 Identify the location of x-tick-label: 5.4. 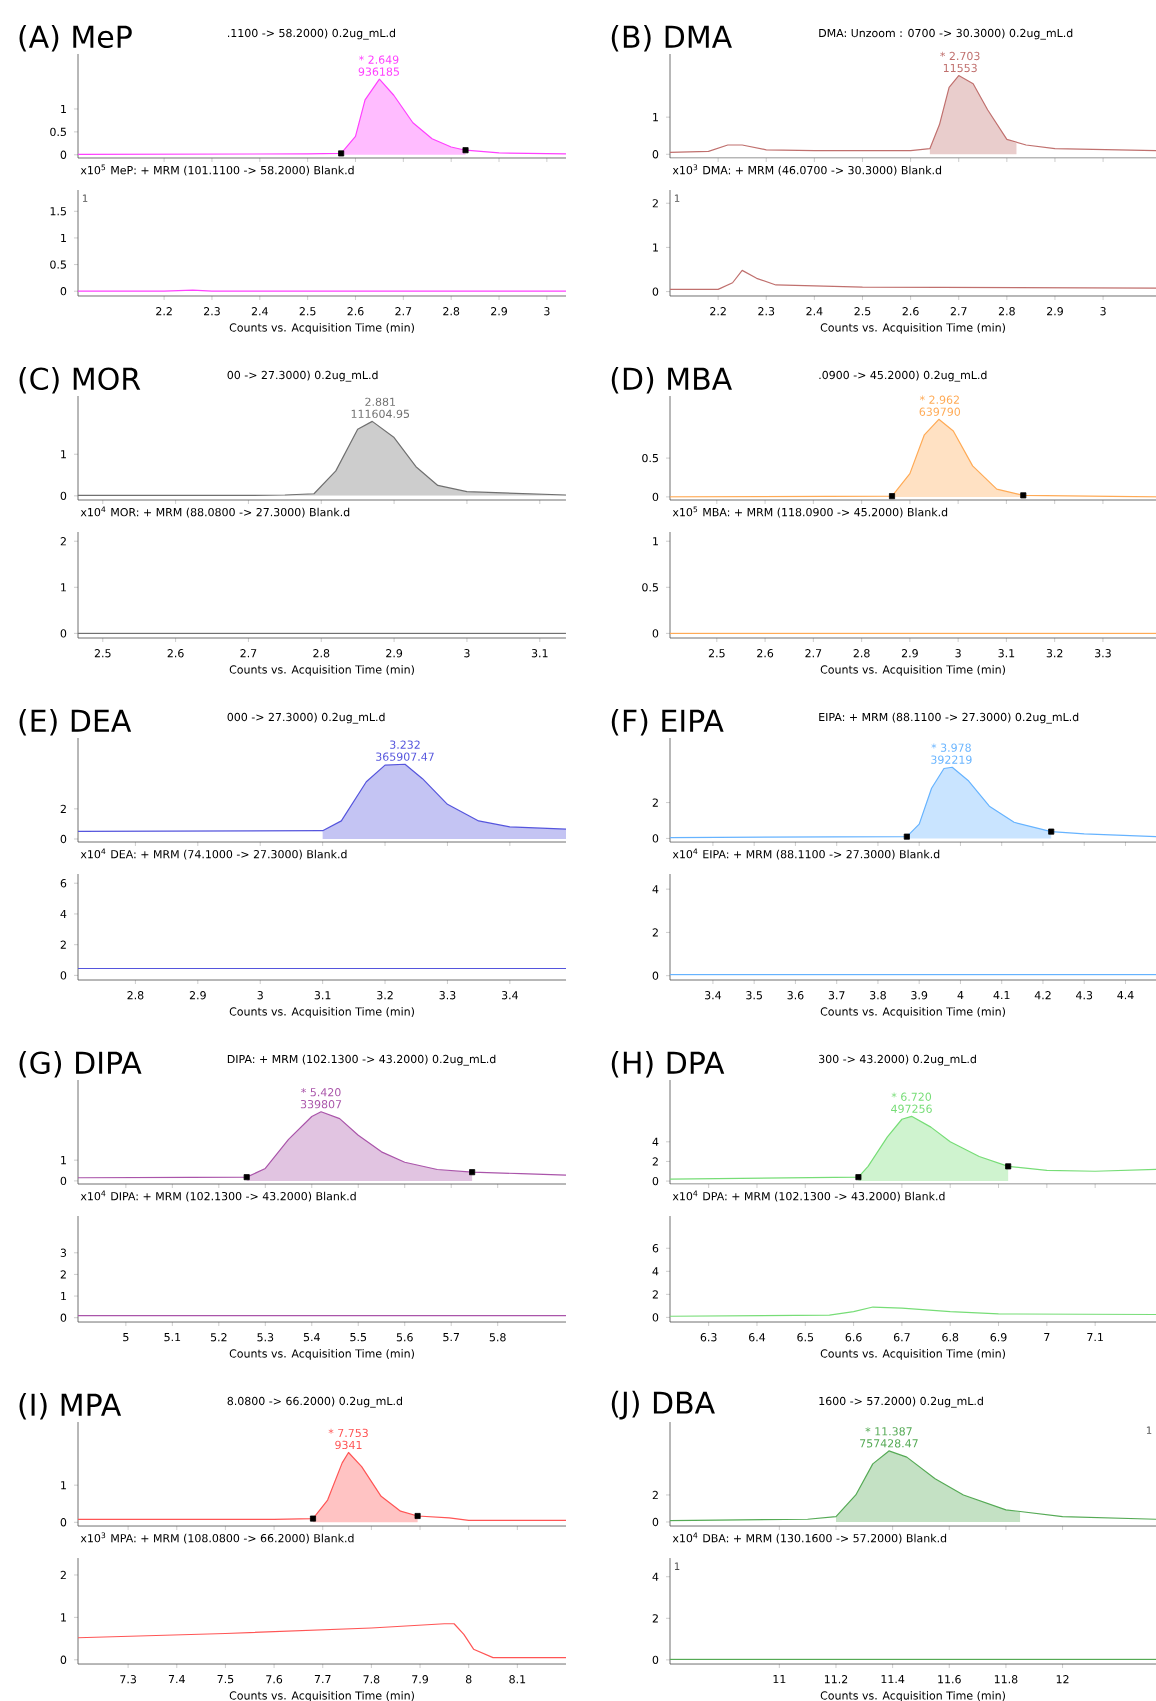
(311, 1337).